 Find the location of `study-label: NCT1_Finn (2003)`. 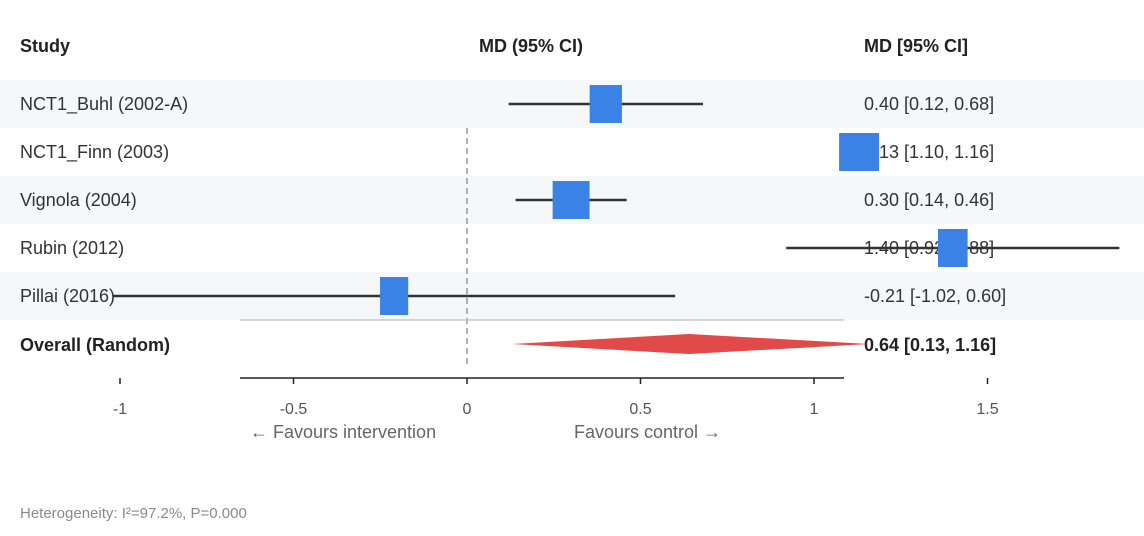

study-label: NCT1_Finn (2003) is located at coordinates (95, 152).